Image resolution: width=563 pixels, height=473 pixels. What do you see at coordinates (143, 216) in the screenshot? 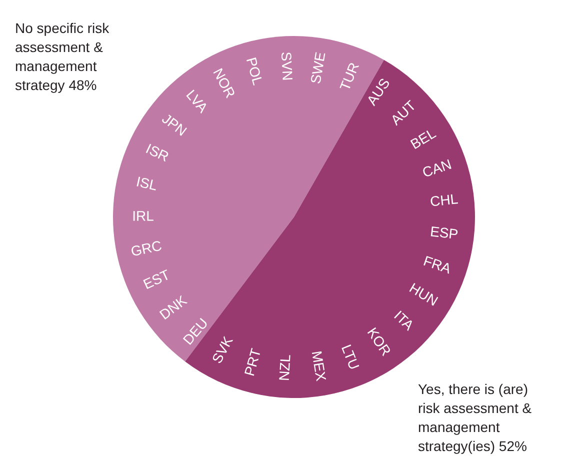
I see `text: IRL` at bounding box center [143, 216].